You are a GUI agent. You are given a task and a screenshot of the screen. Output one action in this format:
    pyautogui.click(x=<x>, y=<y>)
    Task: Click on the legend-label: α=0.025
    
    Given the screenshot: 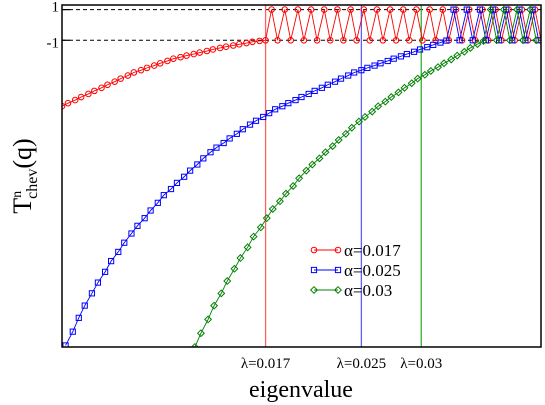 What is the action you would take?
    pyautogui.click(x=372, y=270)
    